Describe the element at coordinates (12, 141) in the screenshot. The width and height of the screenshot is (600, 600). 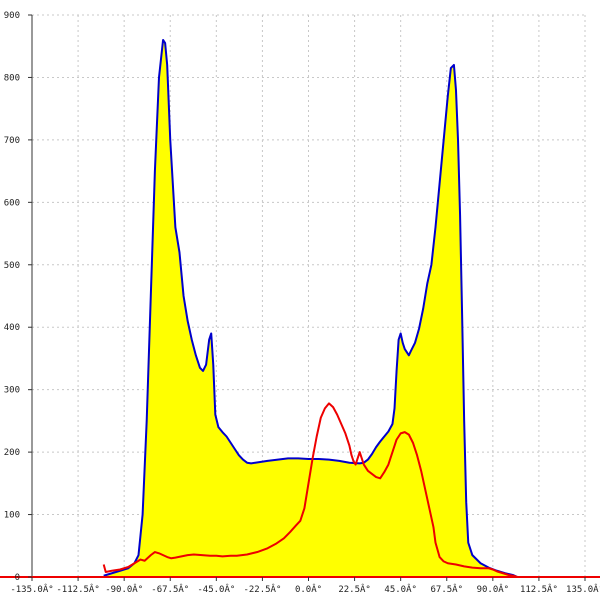
I see `y-tick-label-7: 700` at that location.